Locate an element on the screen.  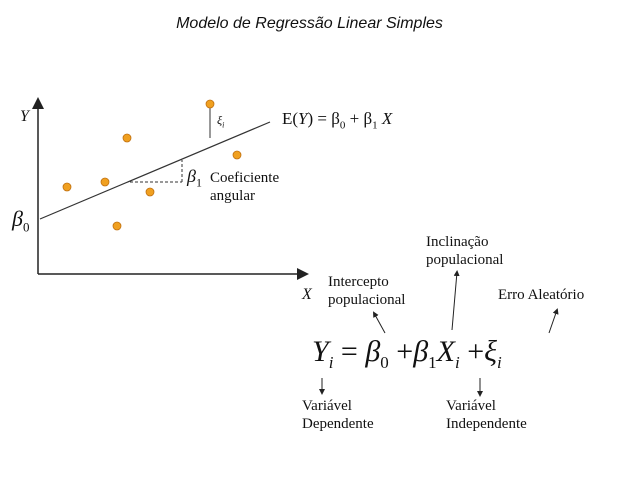
y-axis-label: Y is located at coordinates (24, 116).